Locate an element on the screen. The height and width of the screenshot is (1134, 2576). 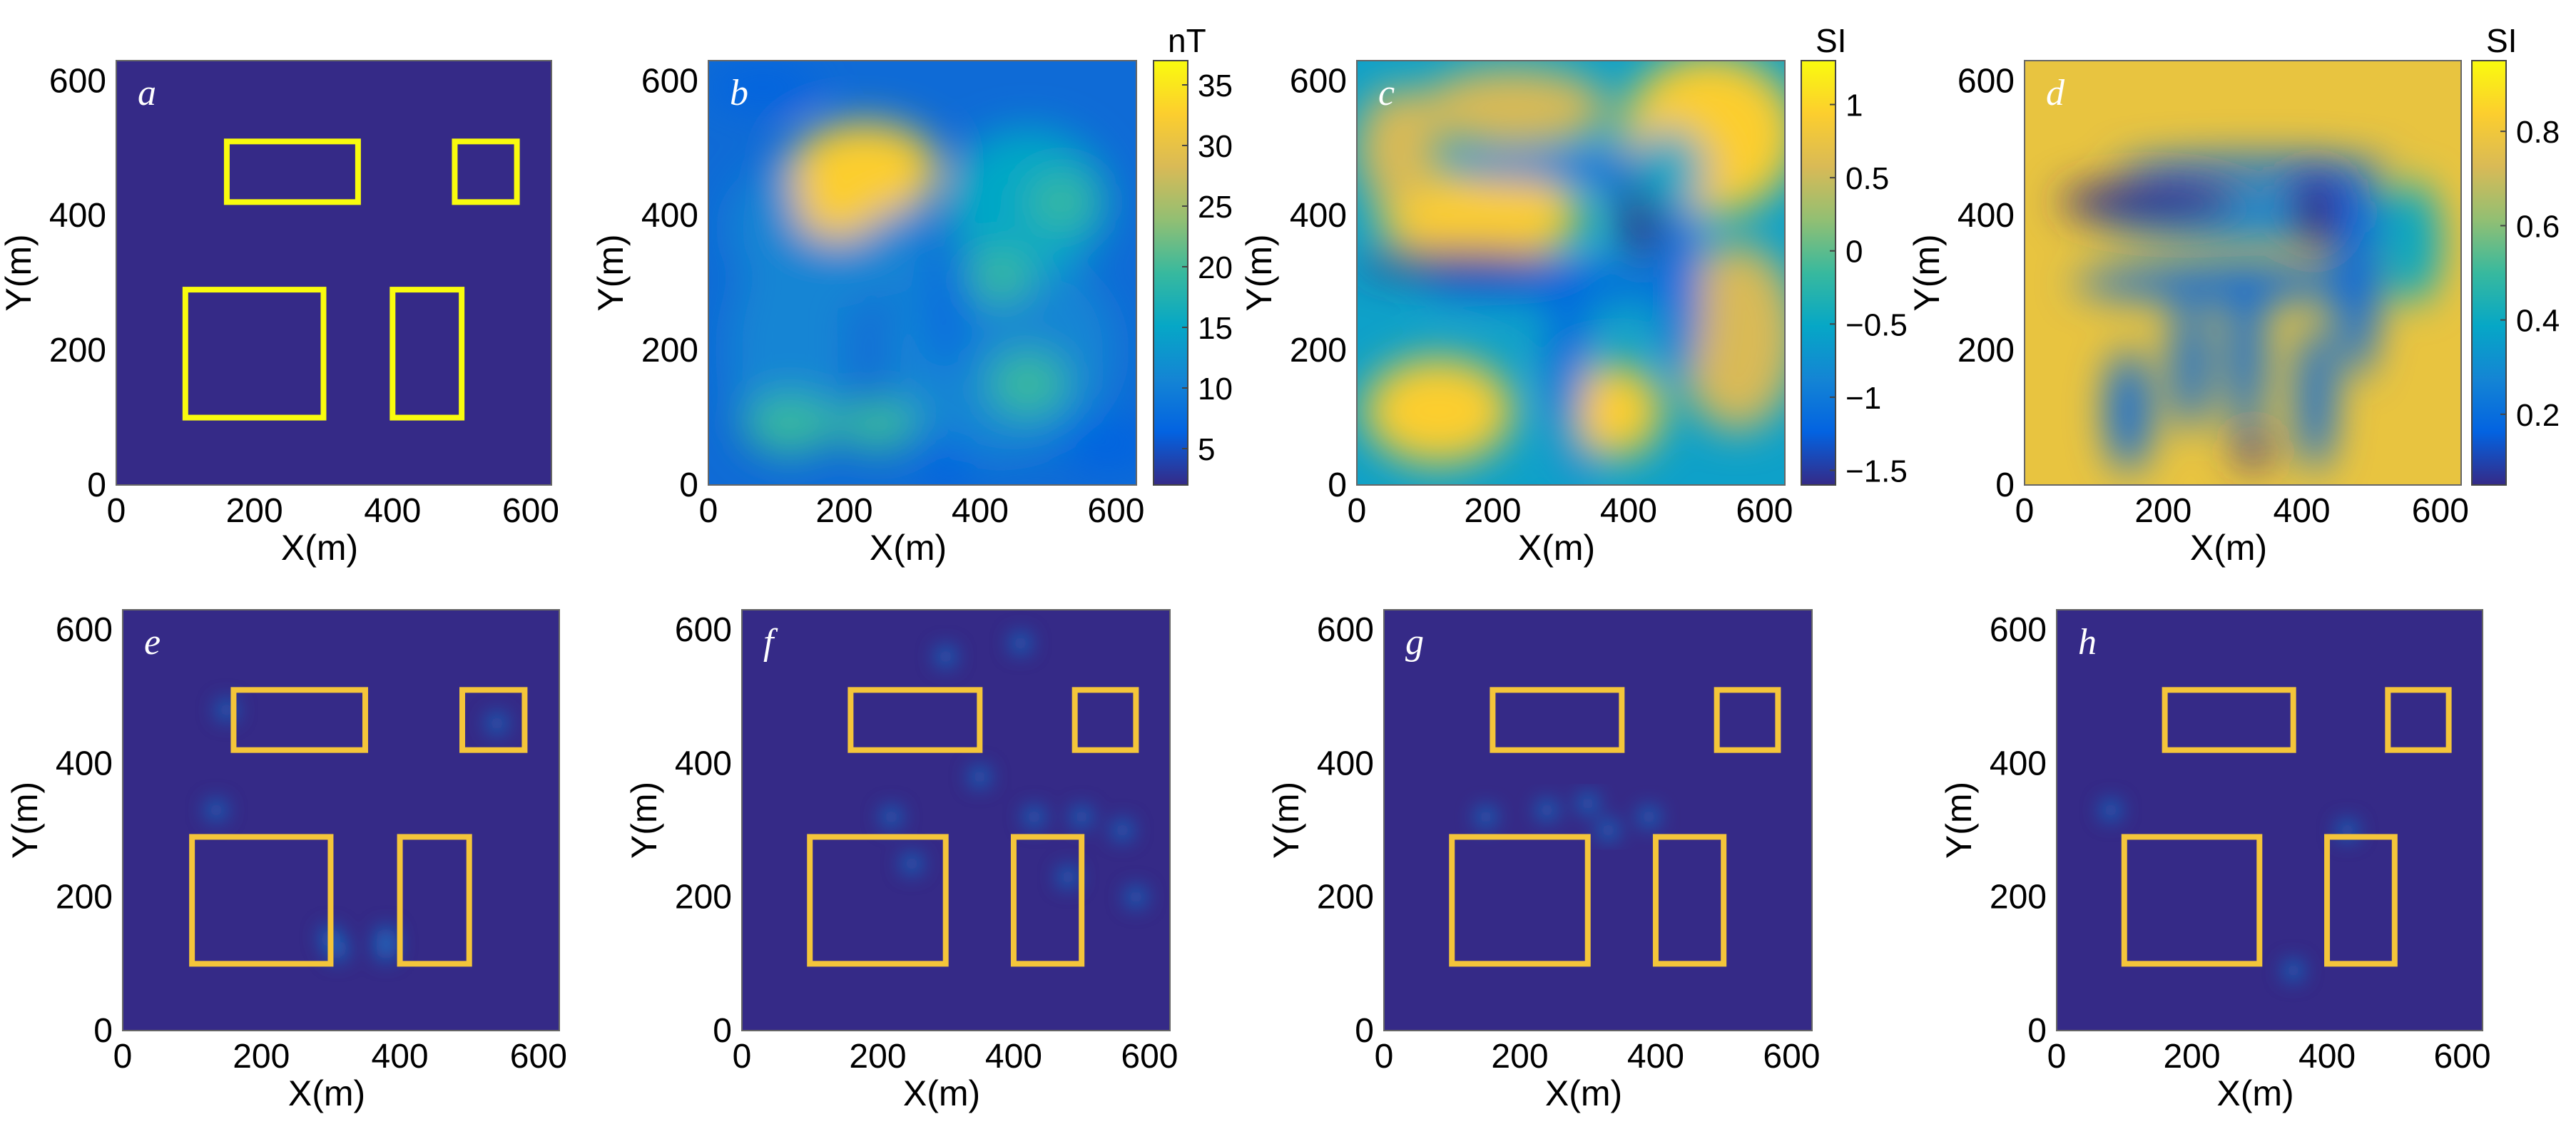
panel-h: h 0 200 400 600 0 200 400 600 X(m) Y(m) is located at coordinates (2215, 861).